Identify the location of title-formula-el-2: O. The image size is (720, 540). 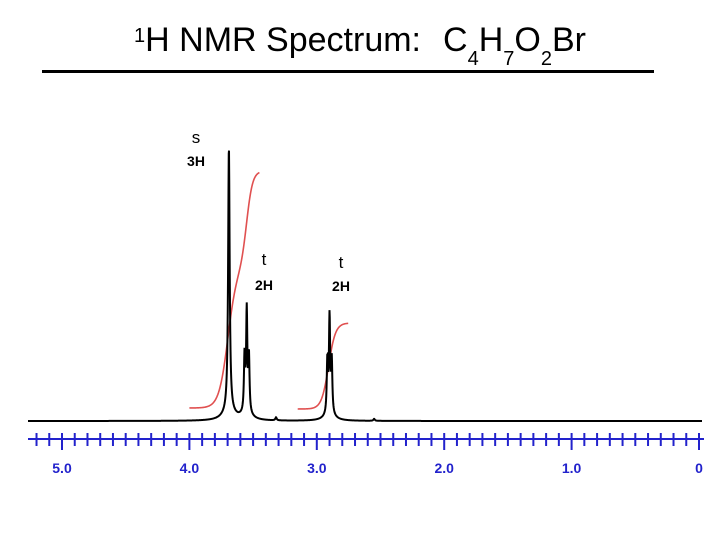
(527, 40).